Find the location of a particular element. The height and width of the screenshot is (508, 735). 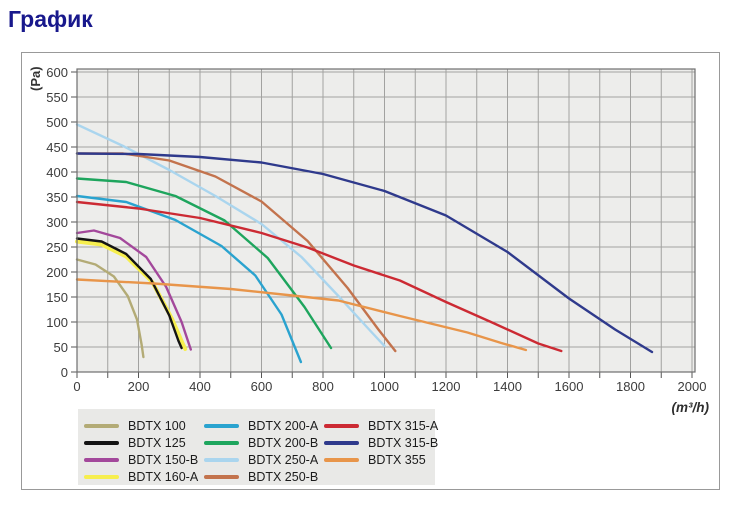

y-tick-label: 250 is located at coordinates (57, 247).